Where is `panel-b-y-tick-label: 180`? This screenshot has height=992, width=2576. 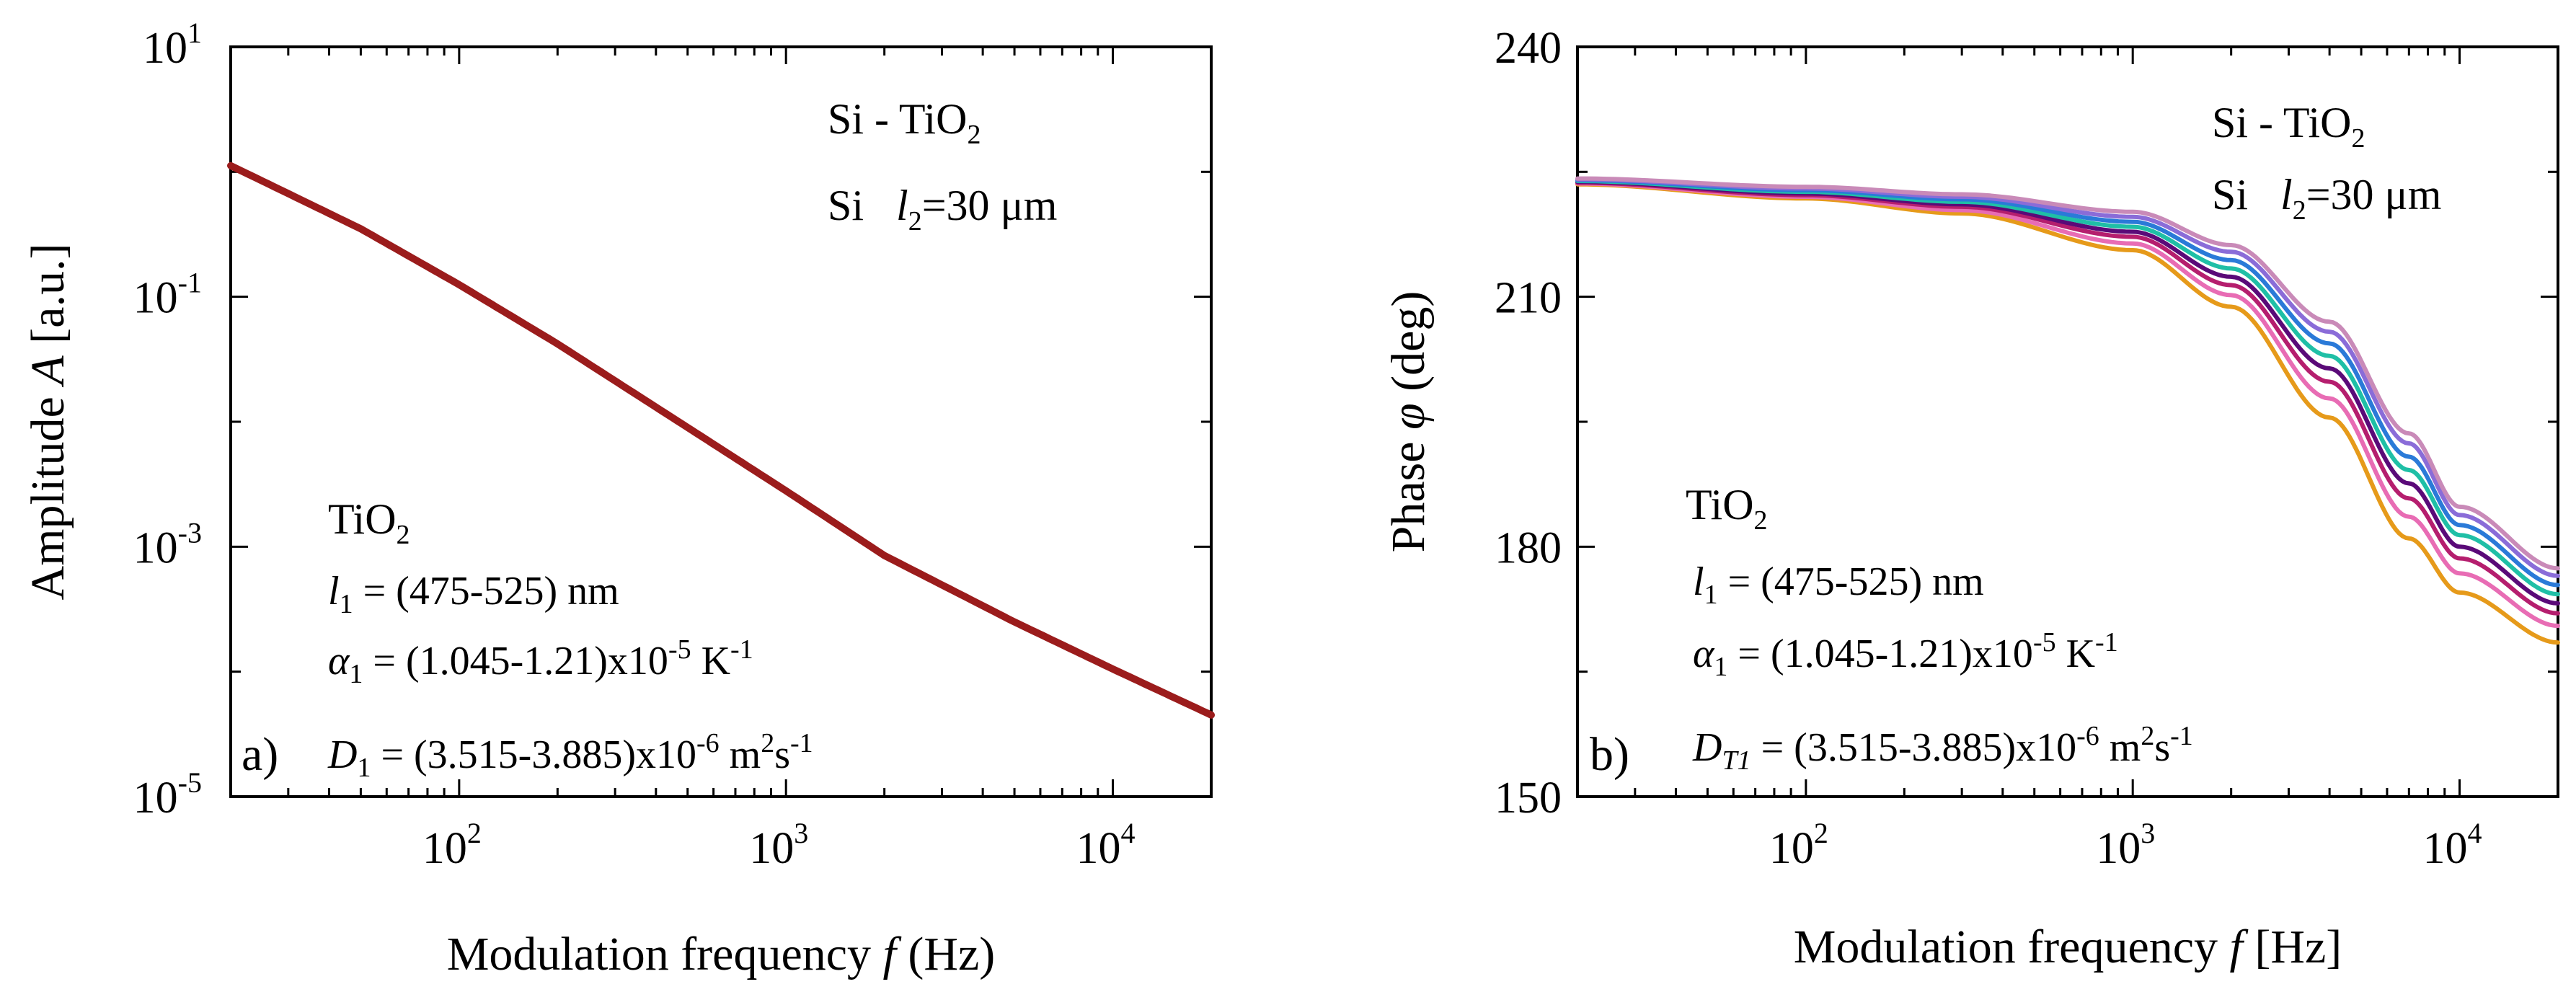
panel-b-y-tick-label: 180 is located at coordinates (1528, 547).